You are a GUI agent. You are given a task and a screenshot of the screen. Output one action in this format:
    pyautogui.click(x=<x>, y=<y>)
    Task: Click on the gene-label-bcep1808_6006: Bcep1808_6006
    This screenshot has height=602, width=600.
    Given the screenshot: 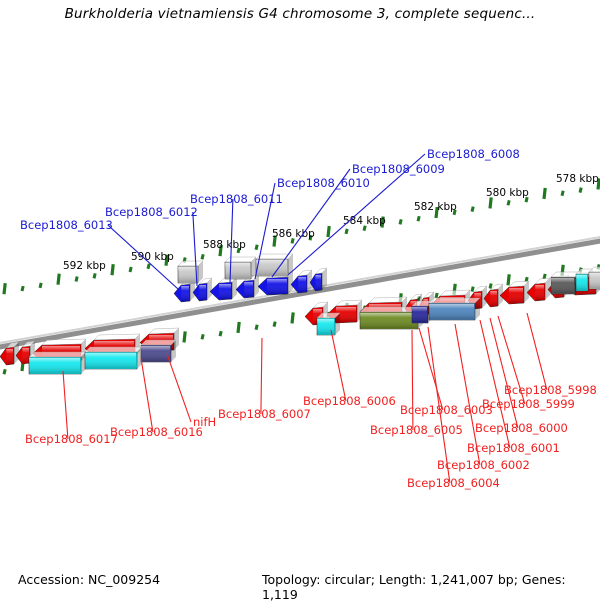 What is the action you would take?
    pyautogui.click(x=349, y=401)
    